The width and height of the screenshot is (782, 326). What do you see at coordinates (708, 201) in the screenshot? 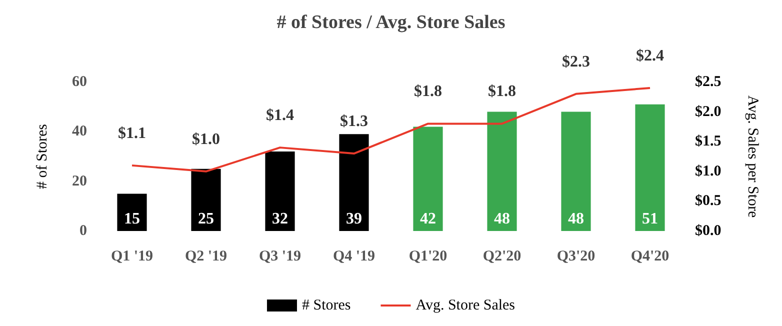
I see `y2-tick-label: $0.5` at bounding box center [708, 201].